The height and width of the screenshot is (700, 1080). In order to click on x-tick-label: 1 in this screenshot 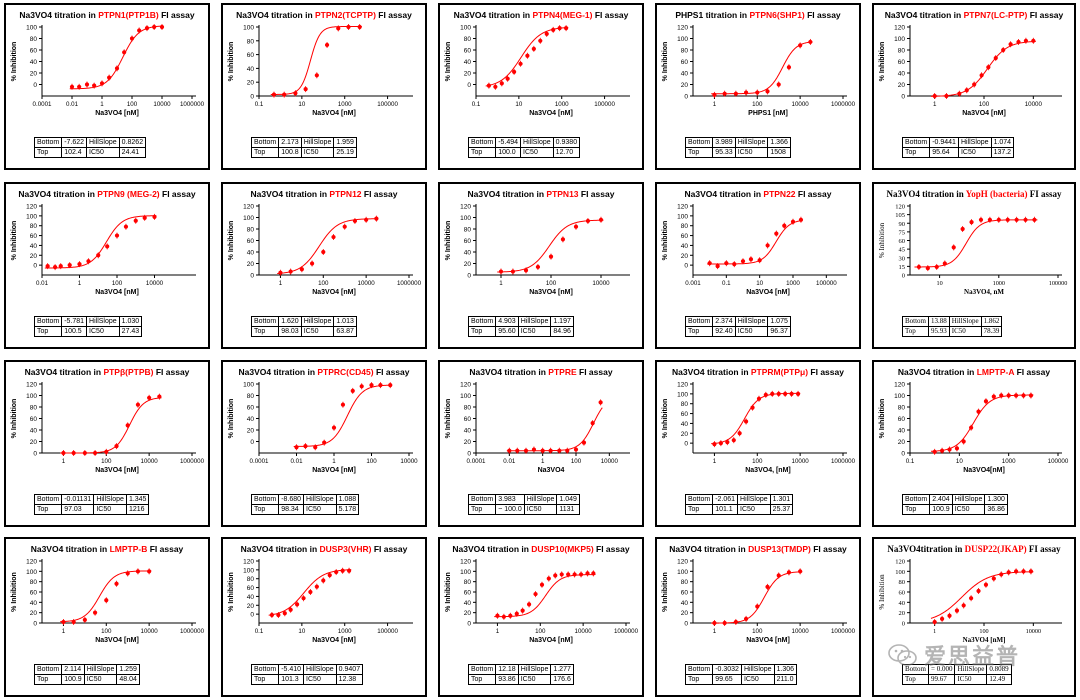, I will do `click(102, 104)`.